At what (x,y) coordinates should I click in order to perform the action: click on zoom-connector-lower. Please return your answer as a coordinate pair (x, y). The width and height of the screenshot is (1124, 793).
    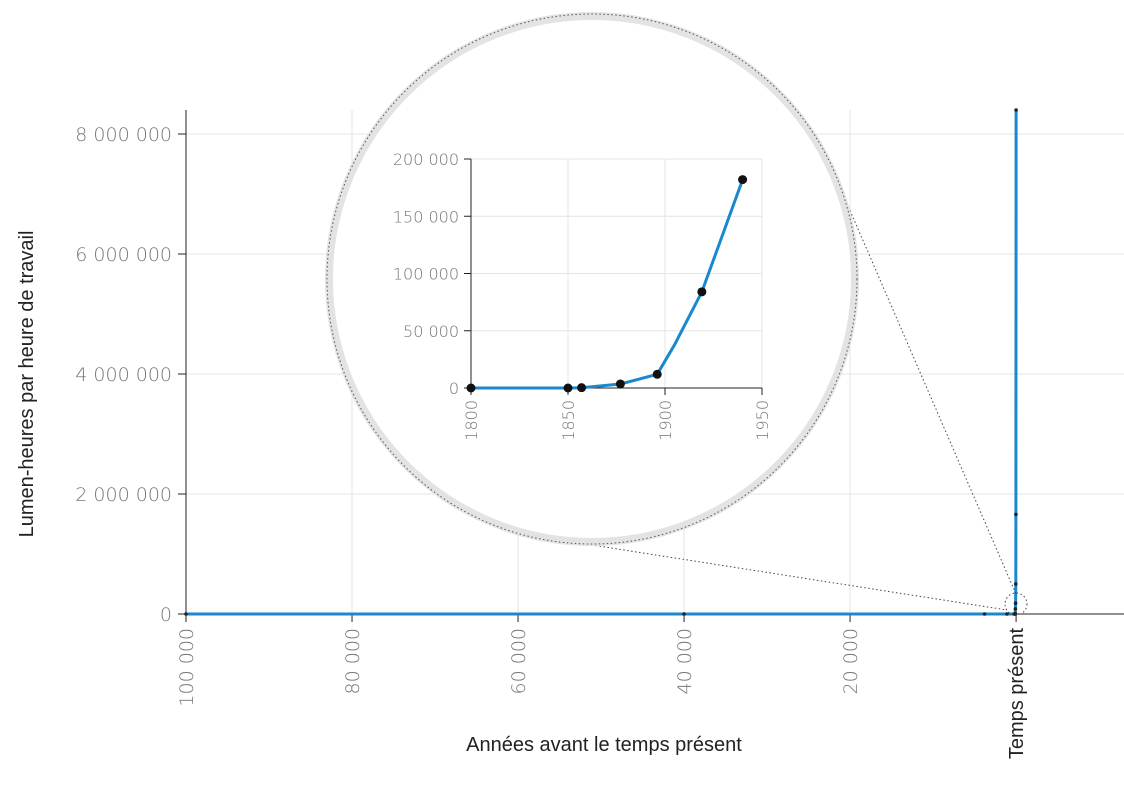
    Looking at the image, I should click on (783, 575).